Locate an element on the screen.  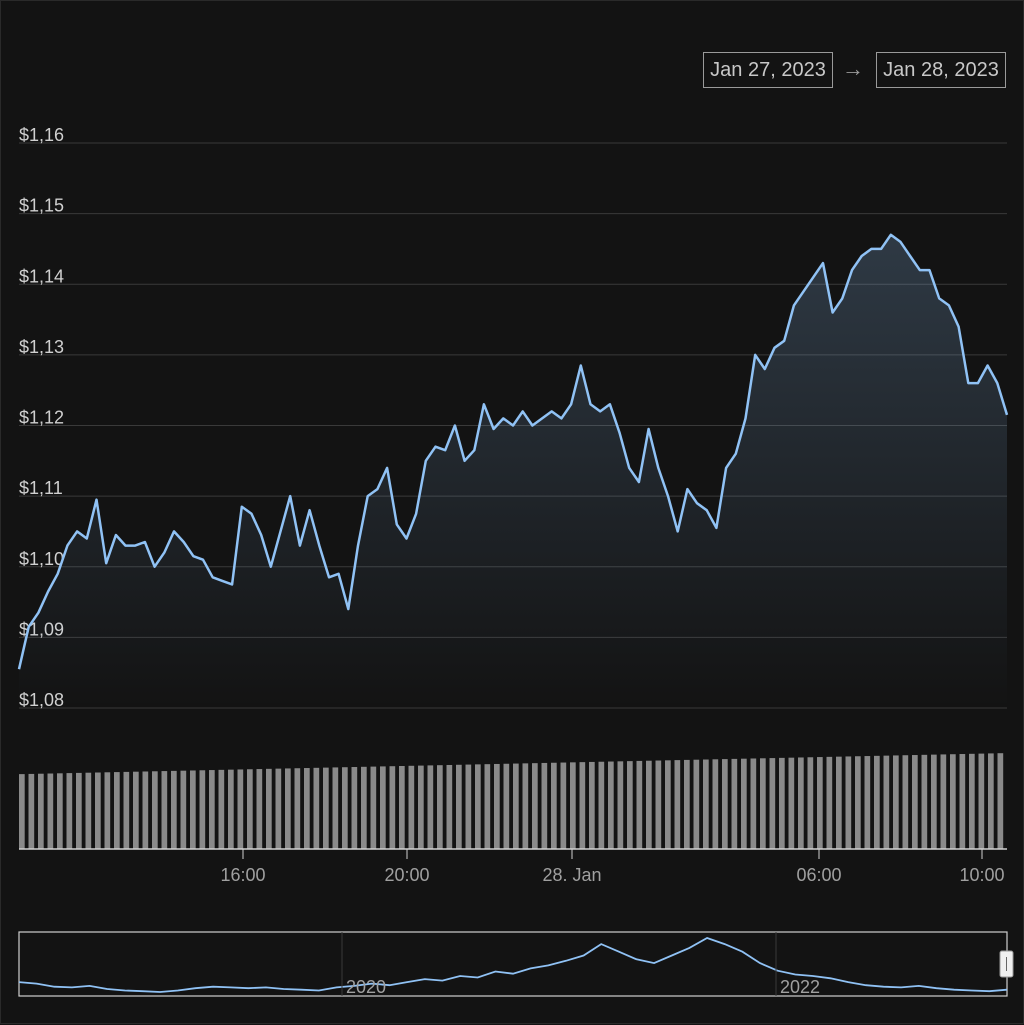
y-tick-label: $1,12 is located at coordinates (41, 418).